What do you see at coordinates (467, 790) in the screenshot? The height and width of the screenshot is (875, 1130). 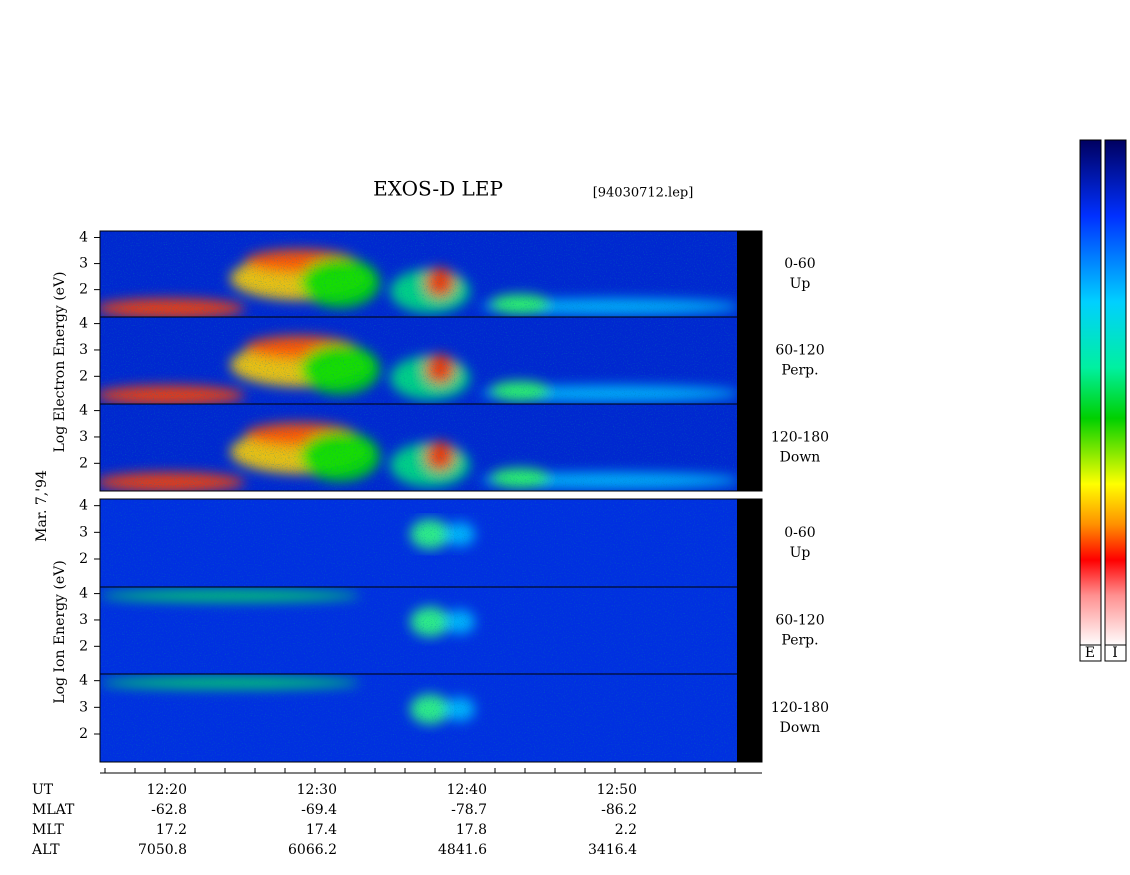 I see `row-value: 12:40` at bounding box center [467, 790].